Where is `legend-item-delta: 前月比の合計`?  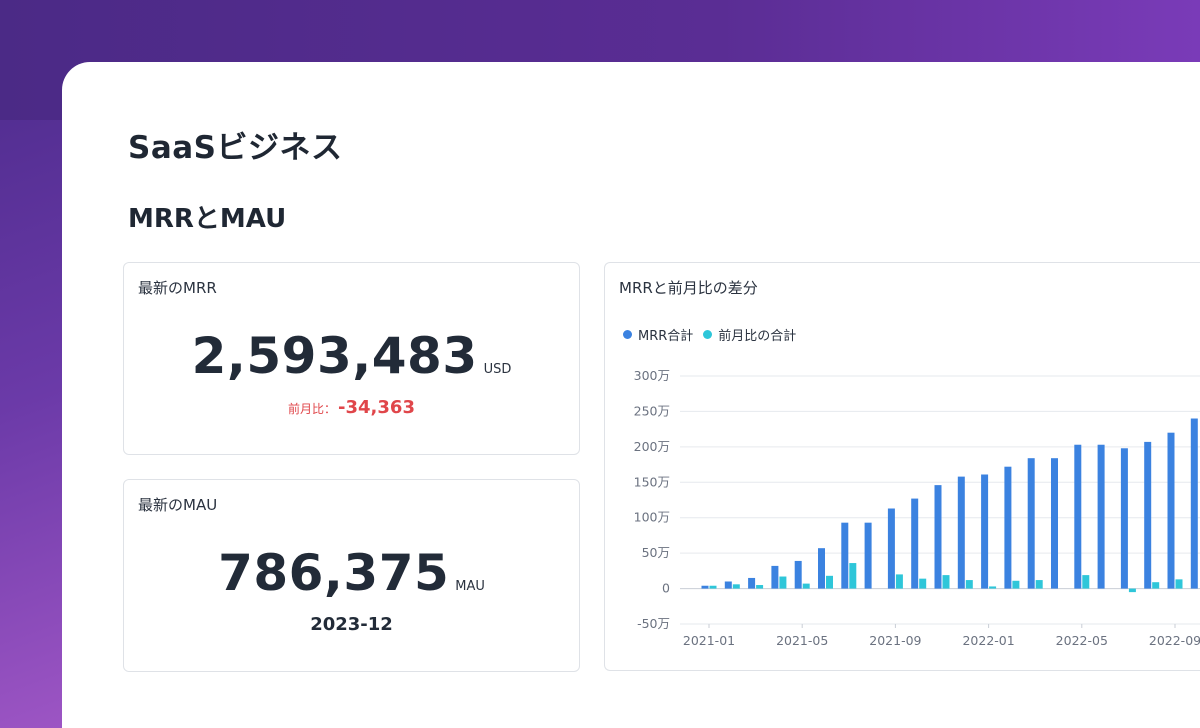
legend-item-delta: 前月比の合計 is located at coordinates (749, 334).